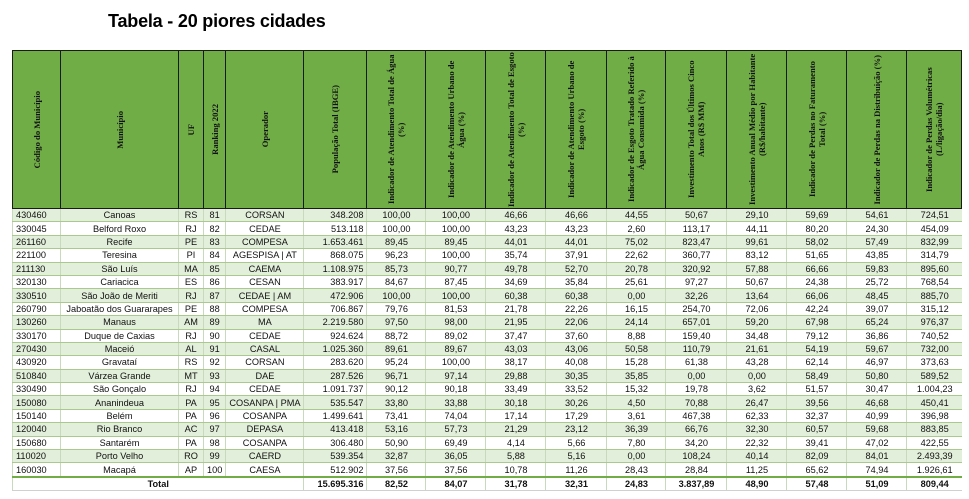 Image resolution: width=969 pixels, height=499 pixels. What do you see at coordinates (335, 362) in the screenshot?
I see `table-cell: 283.620` at bounding box center [335, 362].